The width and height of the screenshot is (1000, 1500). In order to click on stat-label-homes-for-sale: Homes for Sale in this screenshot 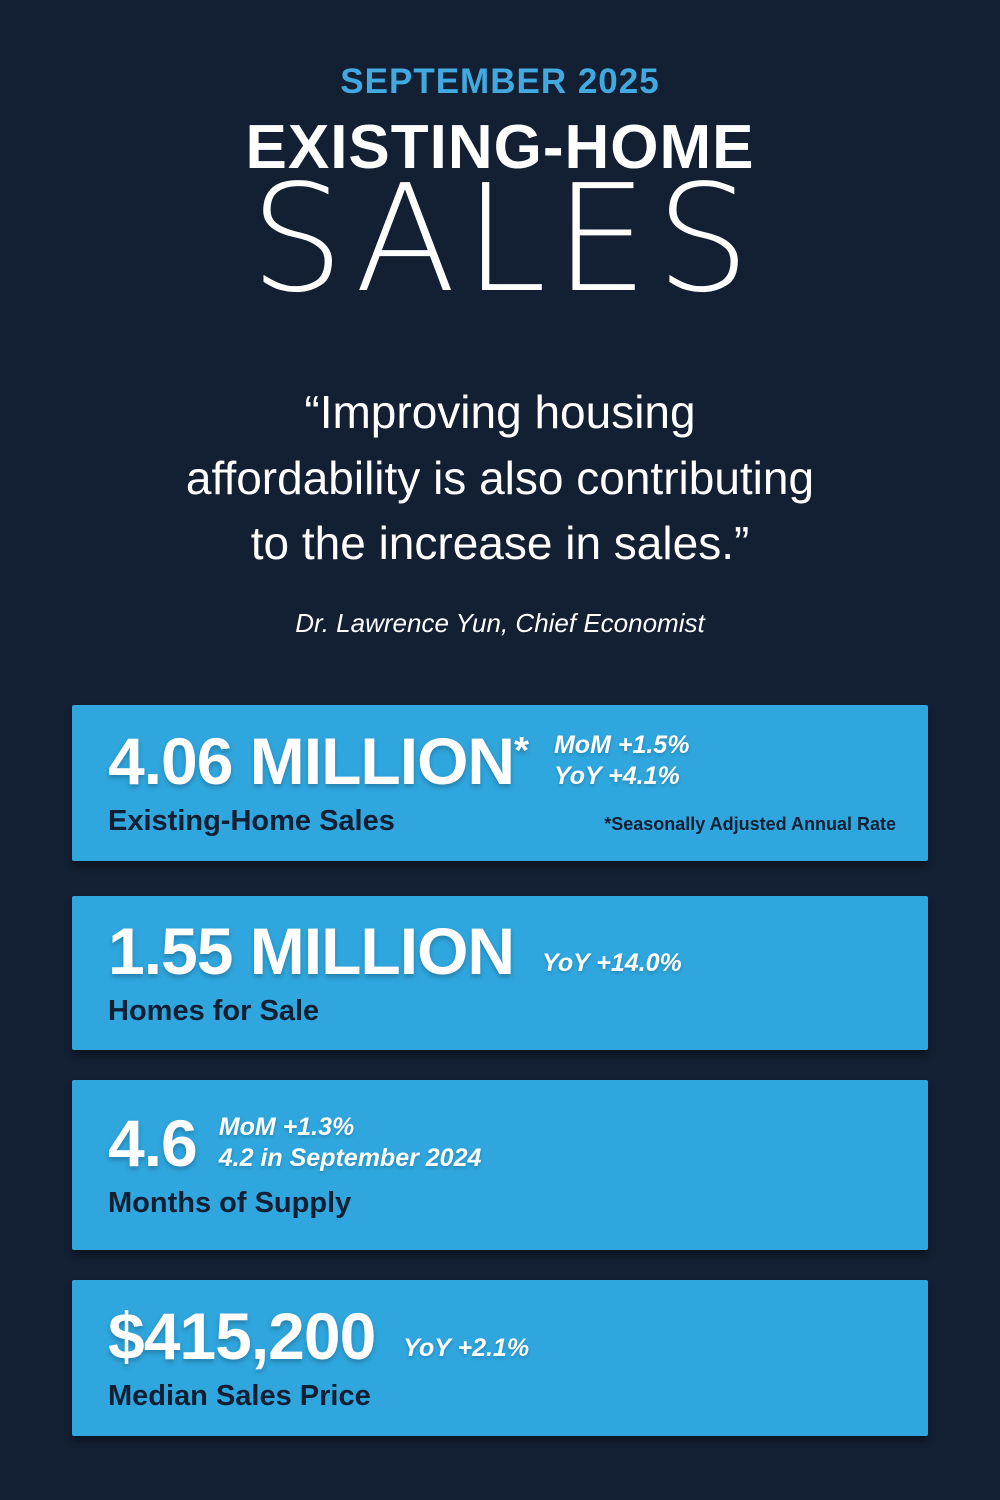, I will do `click(214, 1011)`.